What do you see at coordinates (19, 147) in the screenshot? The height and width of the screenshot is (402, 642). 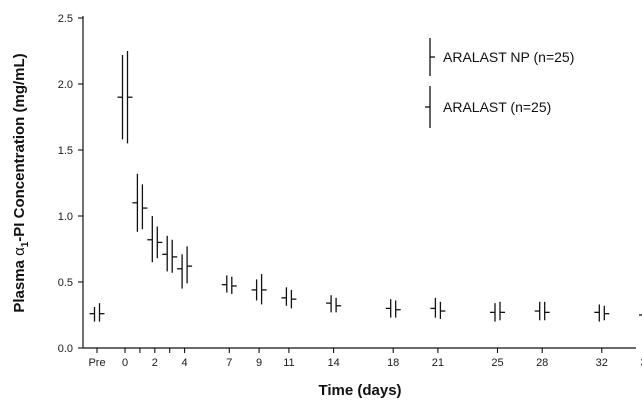 I see `y-axis-title-part-2: -PI Concentration (mg/mL)` at bounding box center [19, 147].